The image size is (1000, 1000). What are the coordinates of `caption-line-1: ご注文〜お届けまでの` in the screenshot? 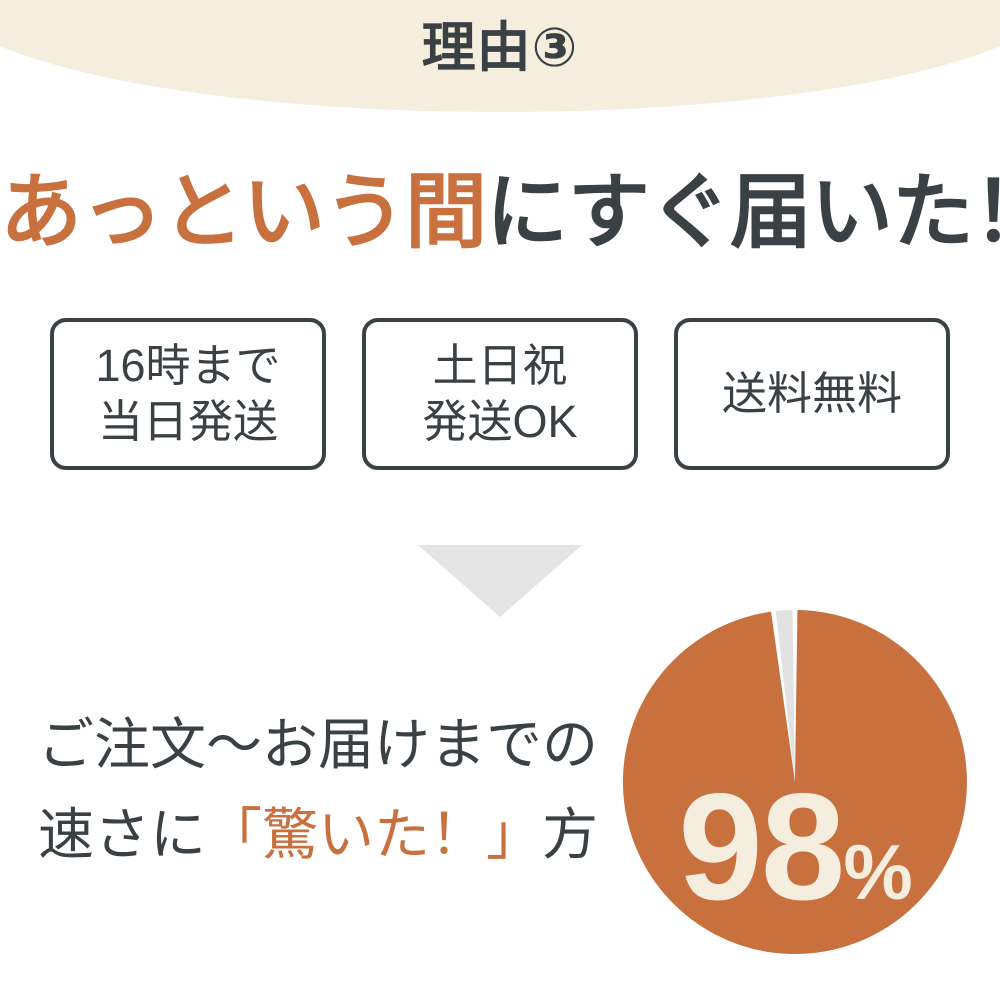 It's located at (318, 744).